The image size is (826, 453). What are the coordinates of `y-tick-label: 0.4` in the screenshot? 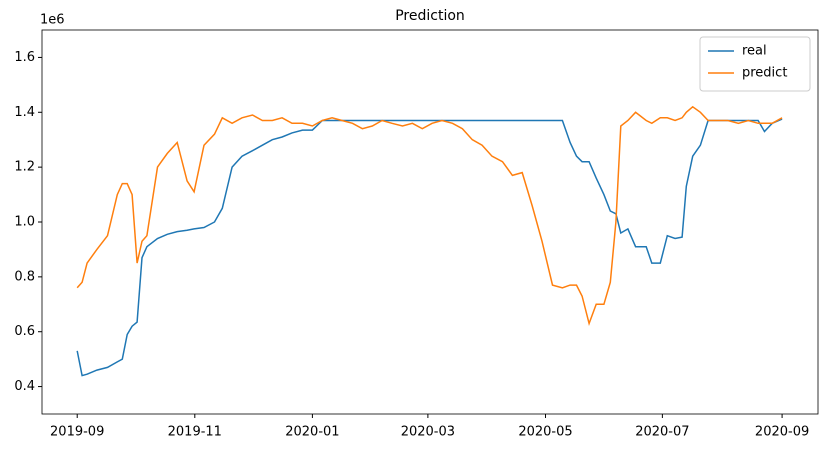 It's located at (24, 386).